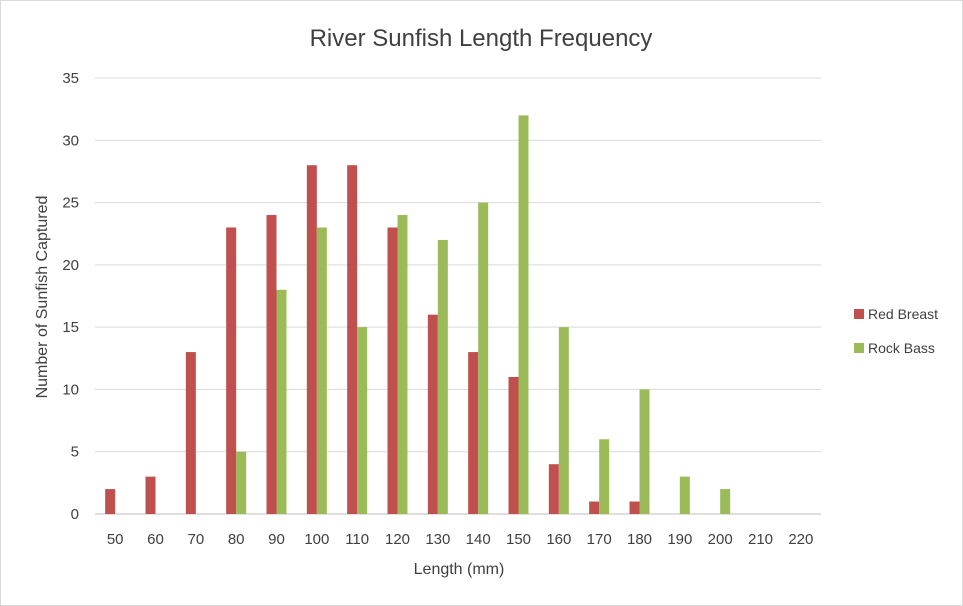  I want to click on x-tick-label: 170, so click(599, 539).